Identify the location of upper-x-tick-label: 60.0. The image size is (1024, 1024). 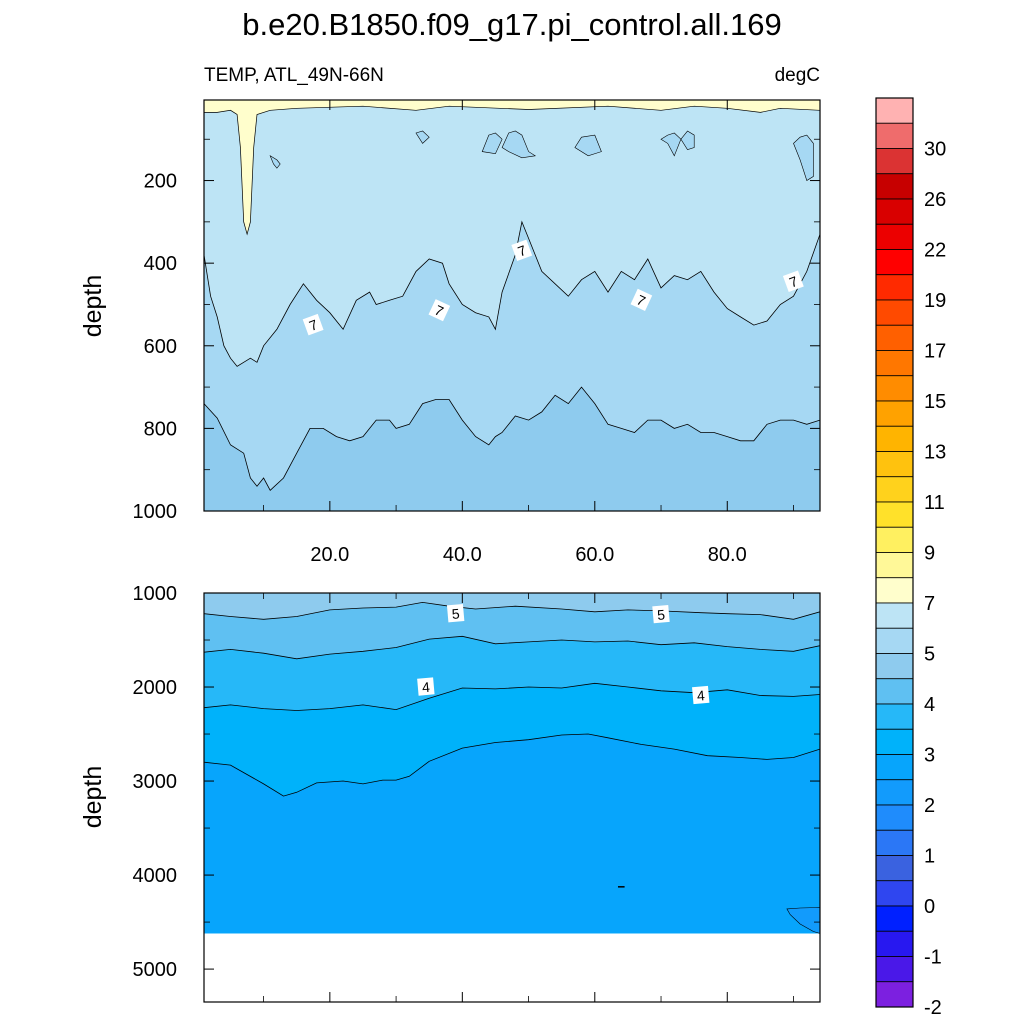
(594, 555).